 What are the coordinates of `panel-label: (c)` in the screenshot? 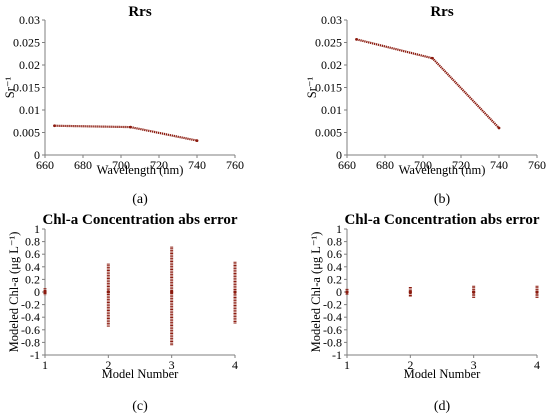 It's located at (140, 406).